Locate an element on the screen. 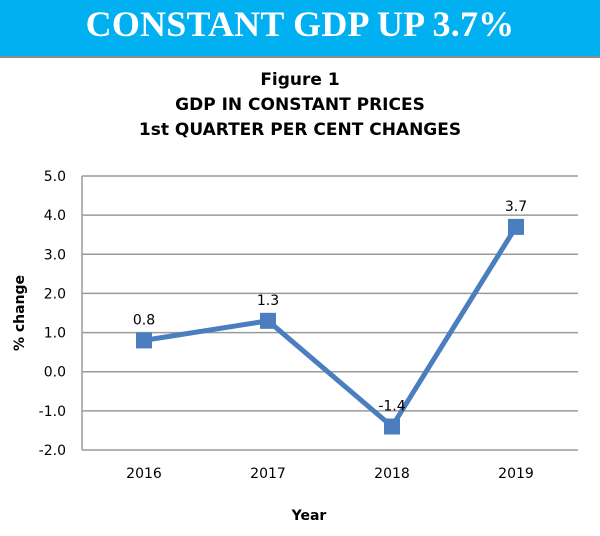  x-axis-title: Year is located at coordinates (309, 516).